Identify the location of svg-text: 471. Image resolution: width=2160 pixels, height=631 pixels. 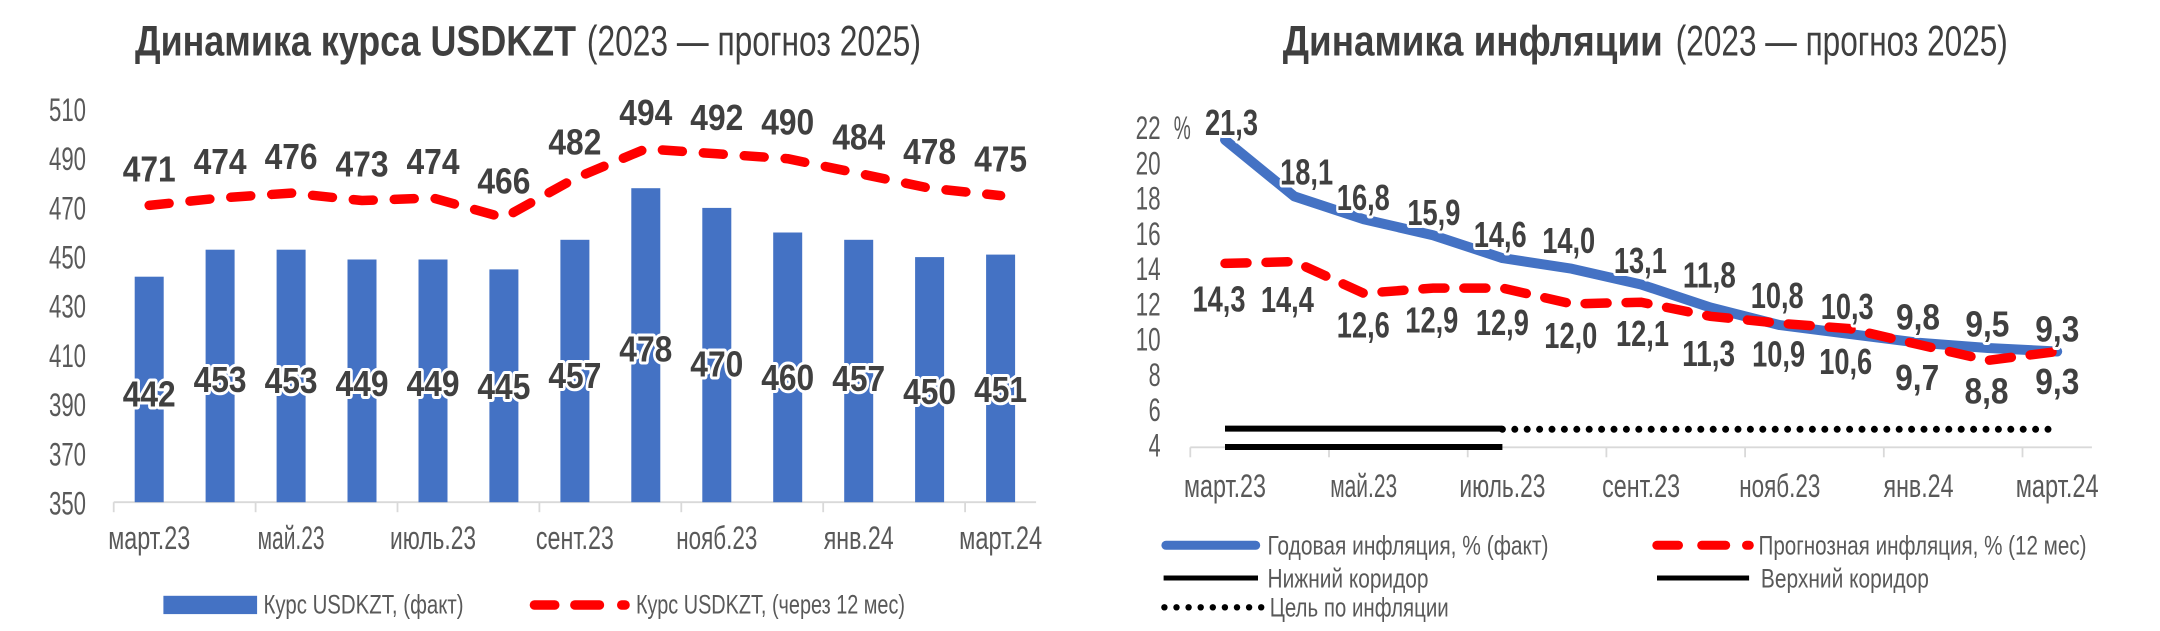
(149, 168).